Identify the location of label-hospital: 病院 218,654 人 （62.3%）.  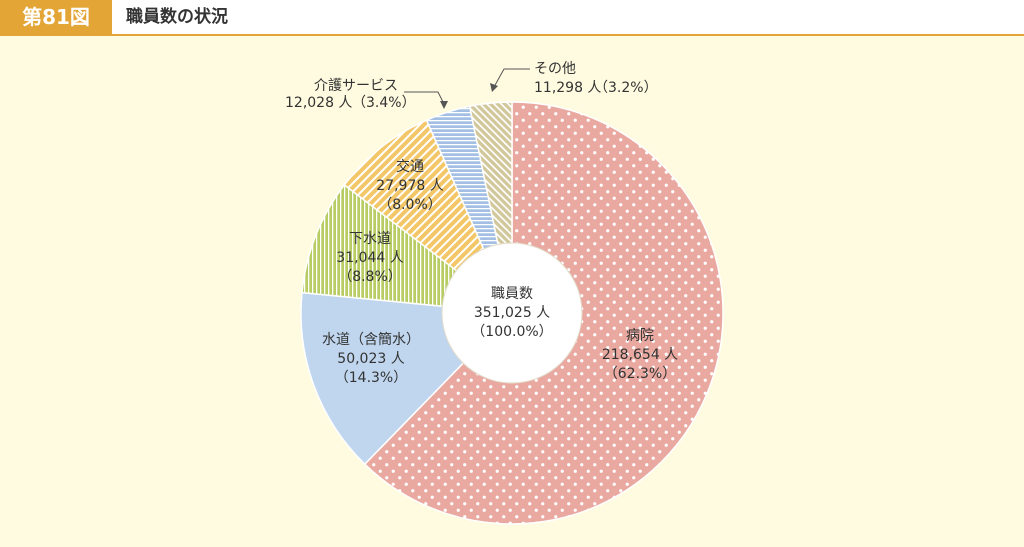
(640, 355).